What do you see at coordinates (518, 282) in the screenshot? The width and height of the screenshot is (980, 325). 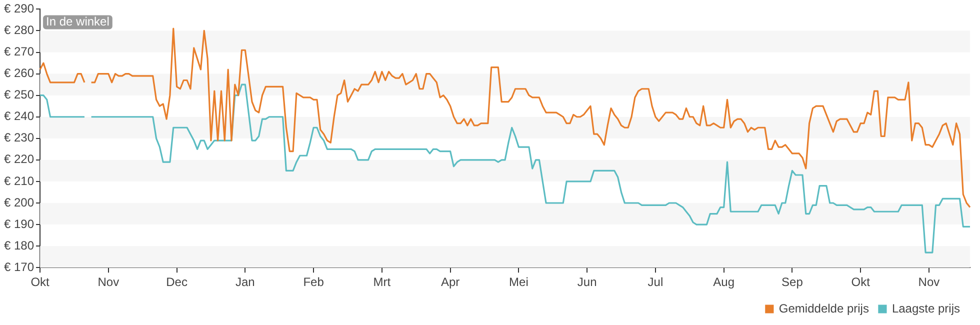 I see `x-tick-label: Mei` at bounding box center [518, 282].